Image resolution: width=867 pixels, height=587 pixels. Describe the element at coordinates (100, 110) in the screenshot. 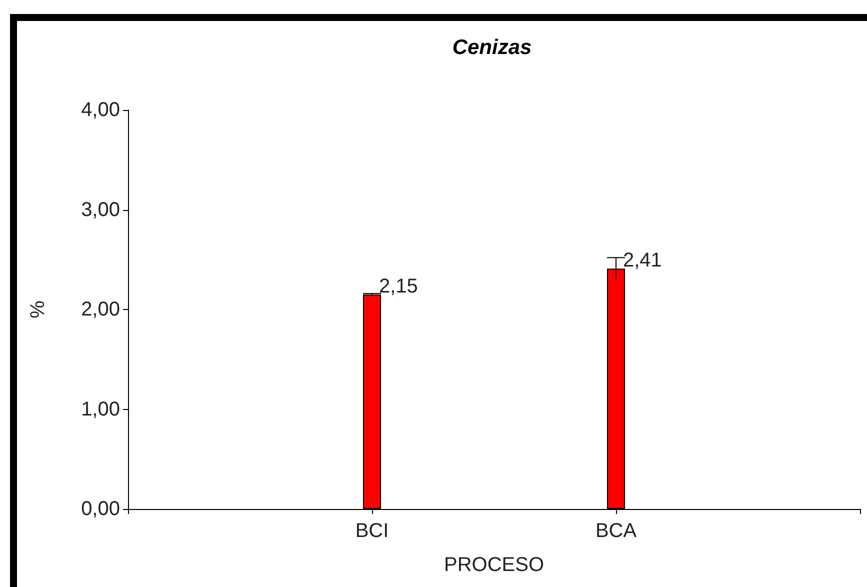

I see `y-tick-label: 4,00` at that location.